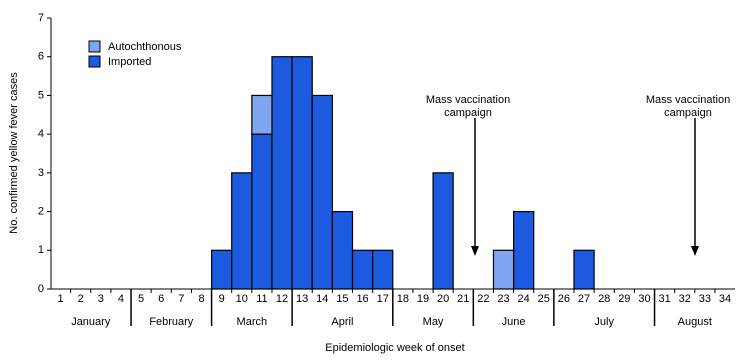 This screenshot has height=364, width=750. I want to click on month-label: April, so click(342, 322).